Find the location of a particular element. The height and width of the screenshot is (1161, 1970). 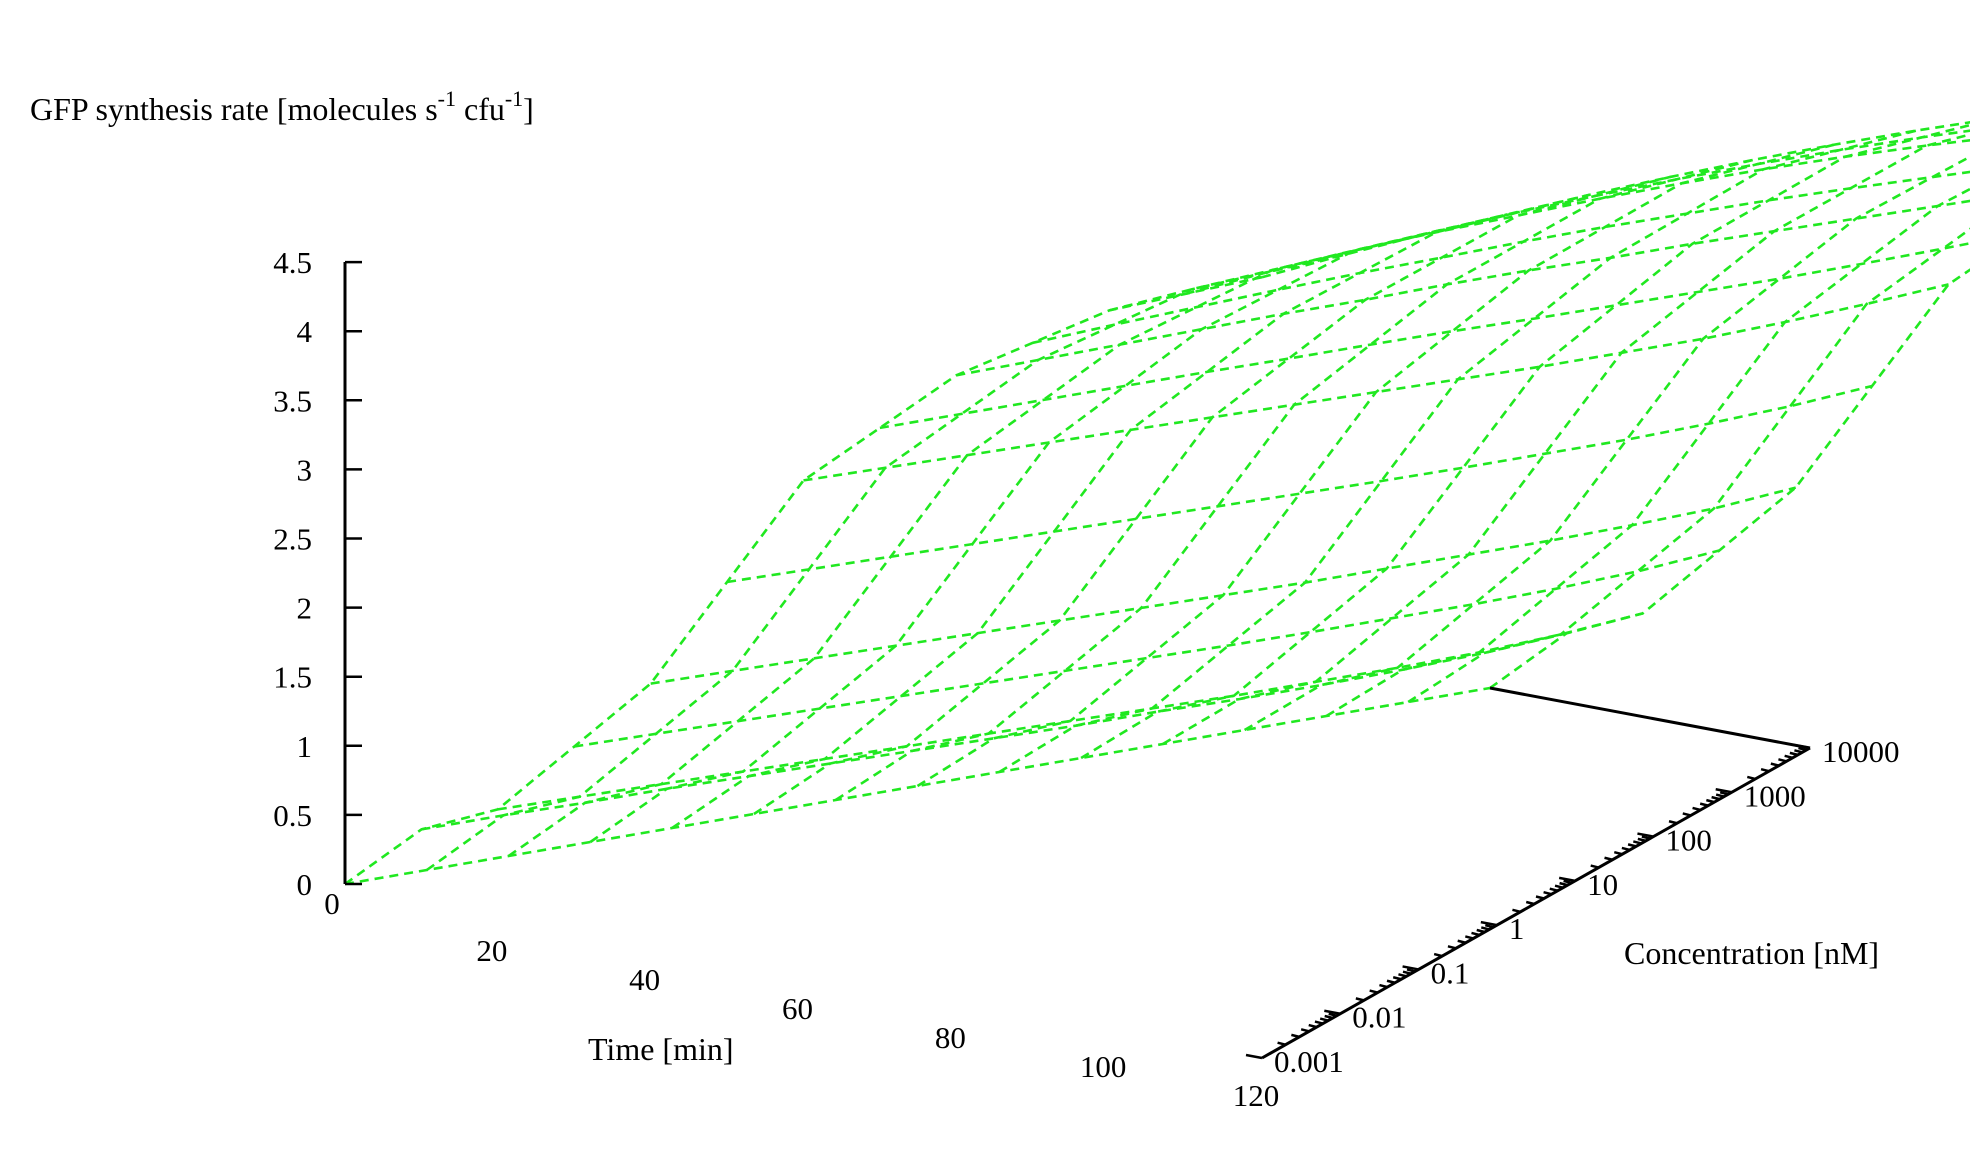

x-axis-ticks: 0 20 40 60 80 100 120 is located at coordinates (801, 999).